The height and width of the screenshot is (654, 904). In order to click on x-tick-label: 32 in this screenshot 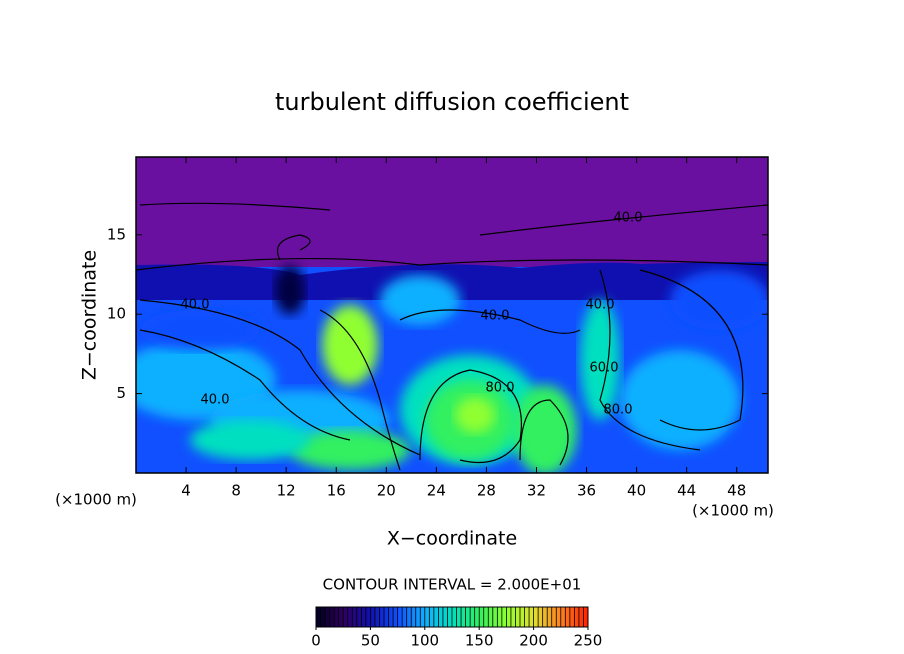, I will do `click(536, 491)`.